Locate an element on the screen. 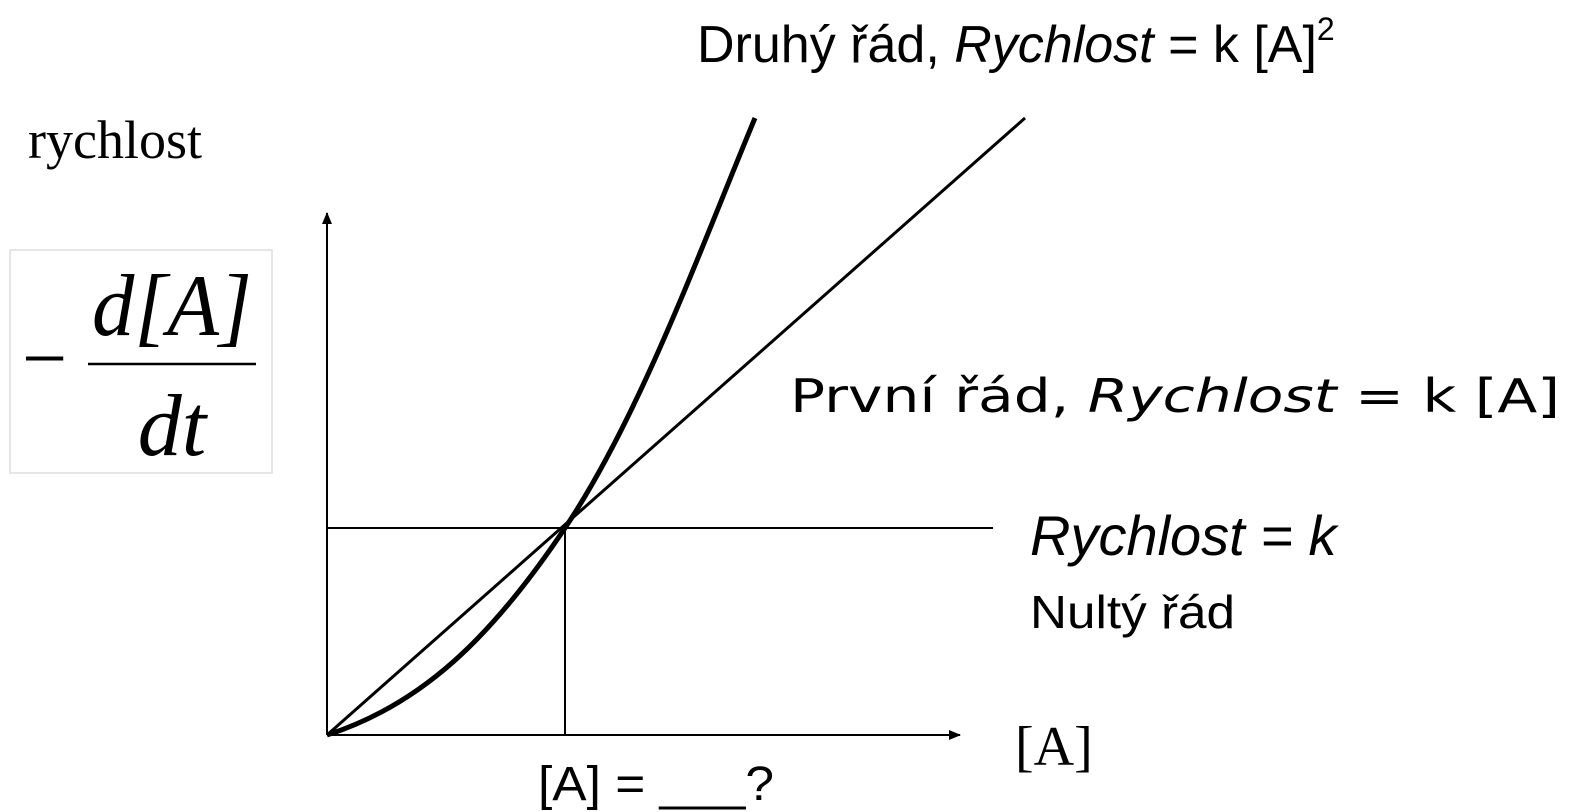  formula-denominator: dt is located at coordinates (173, 426).